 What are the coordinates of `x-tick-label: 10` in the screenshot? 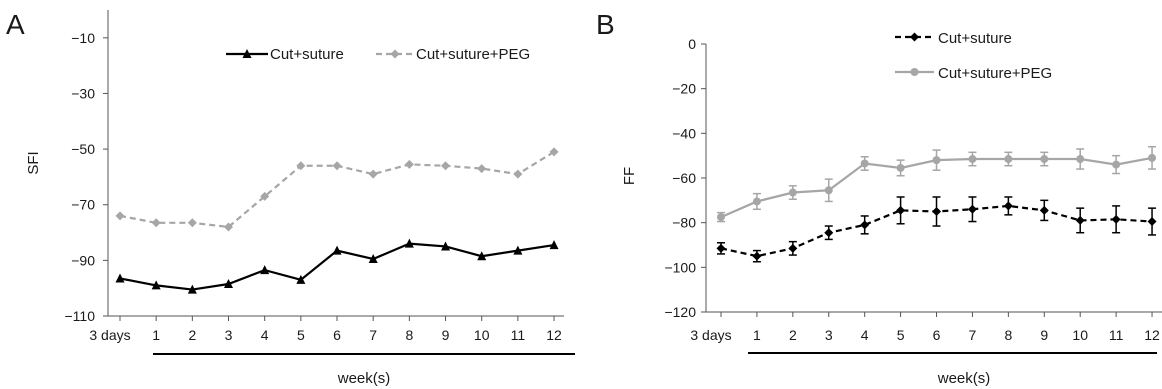 It's located at (482, 335).